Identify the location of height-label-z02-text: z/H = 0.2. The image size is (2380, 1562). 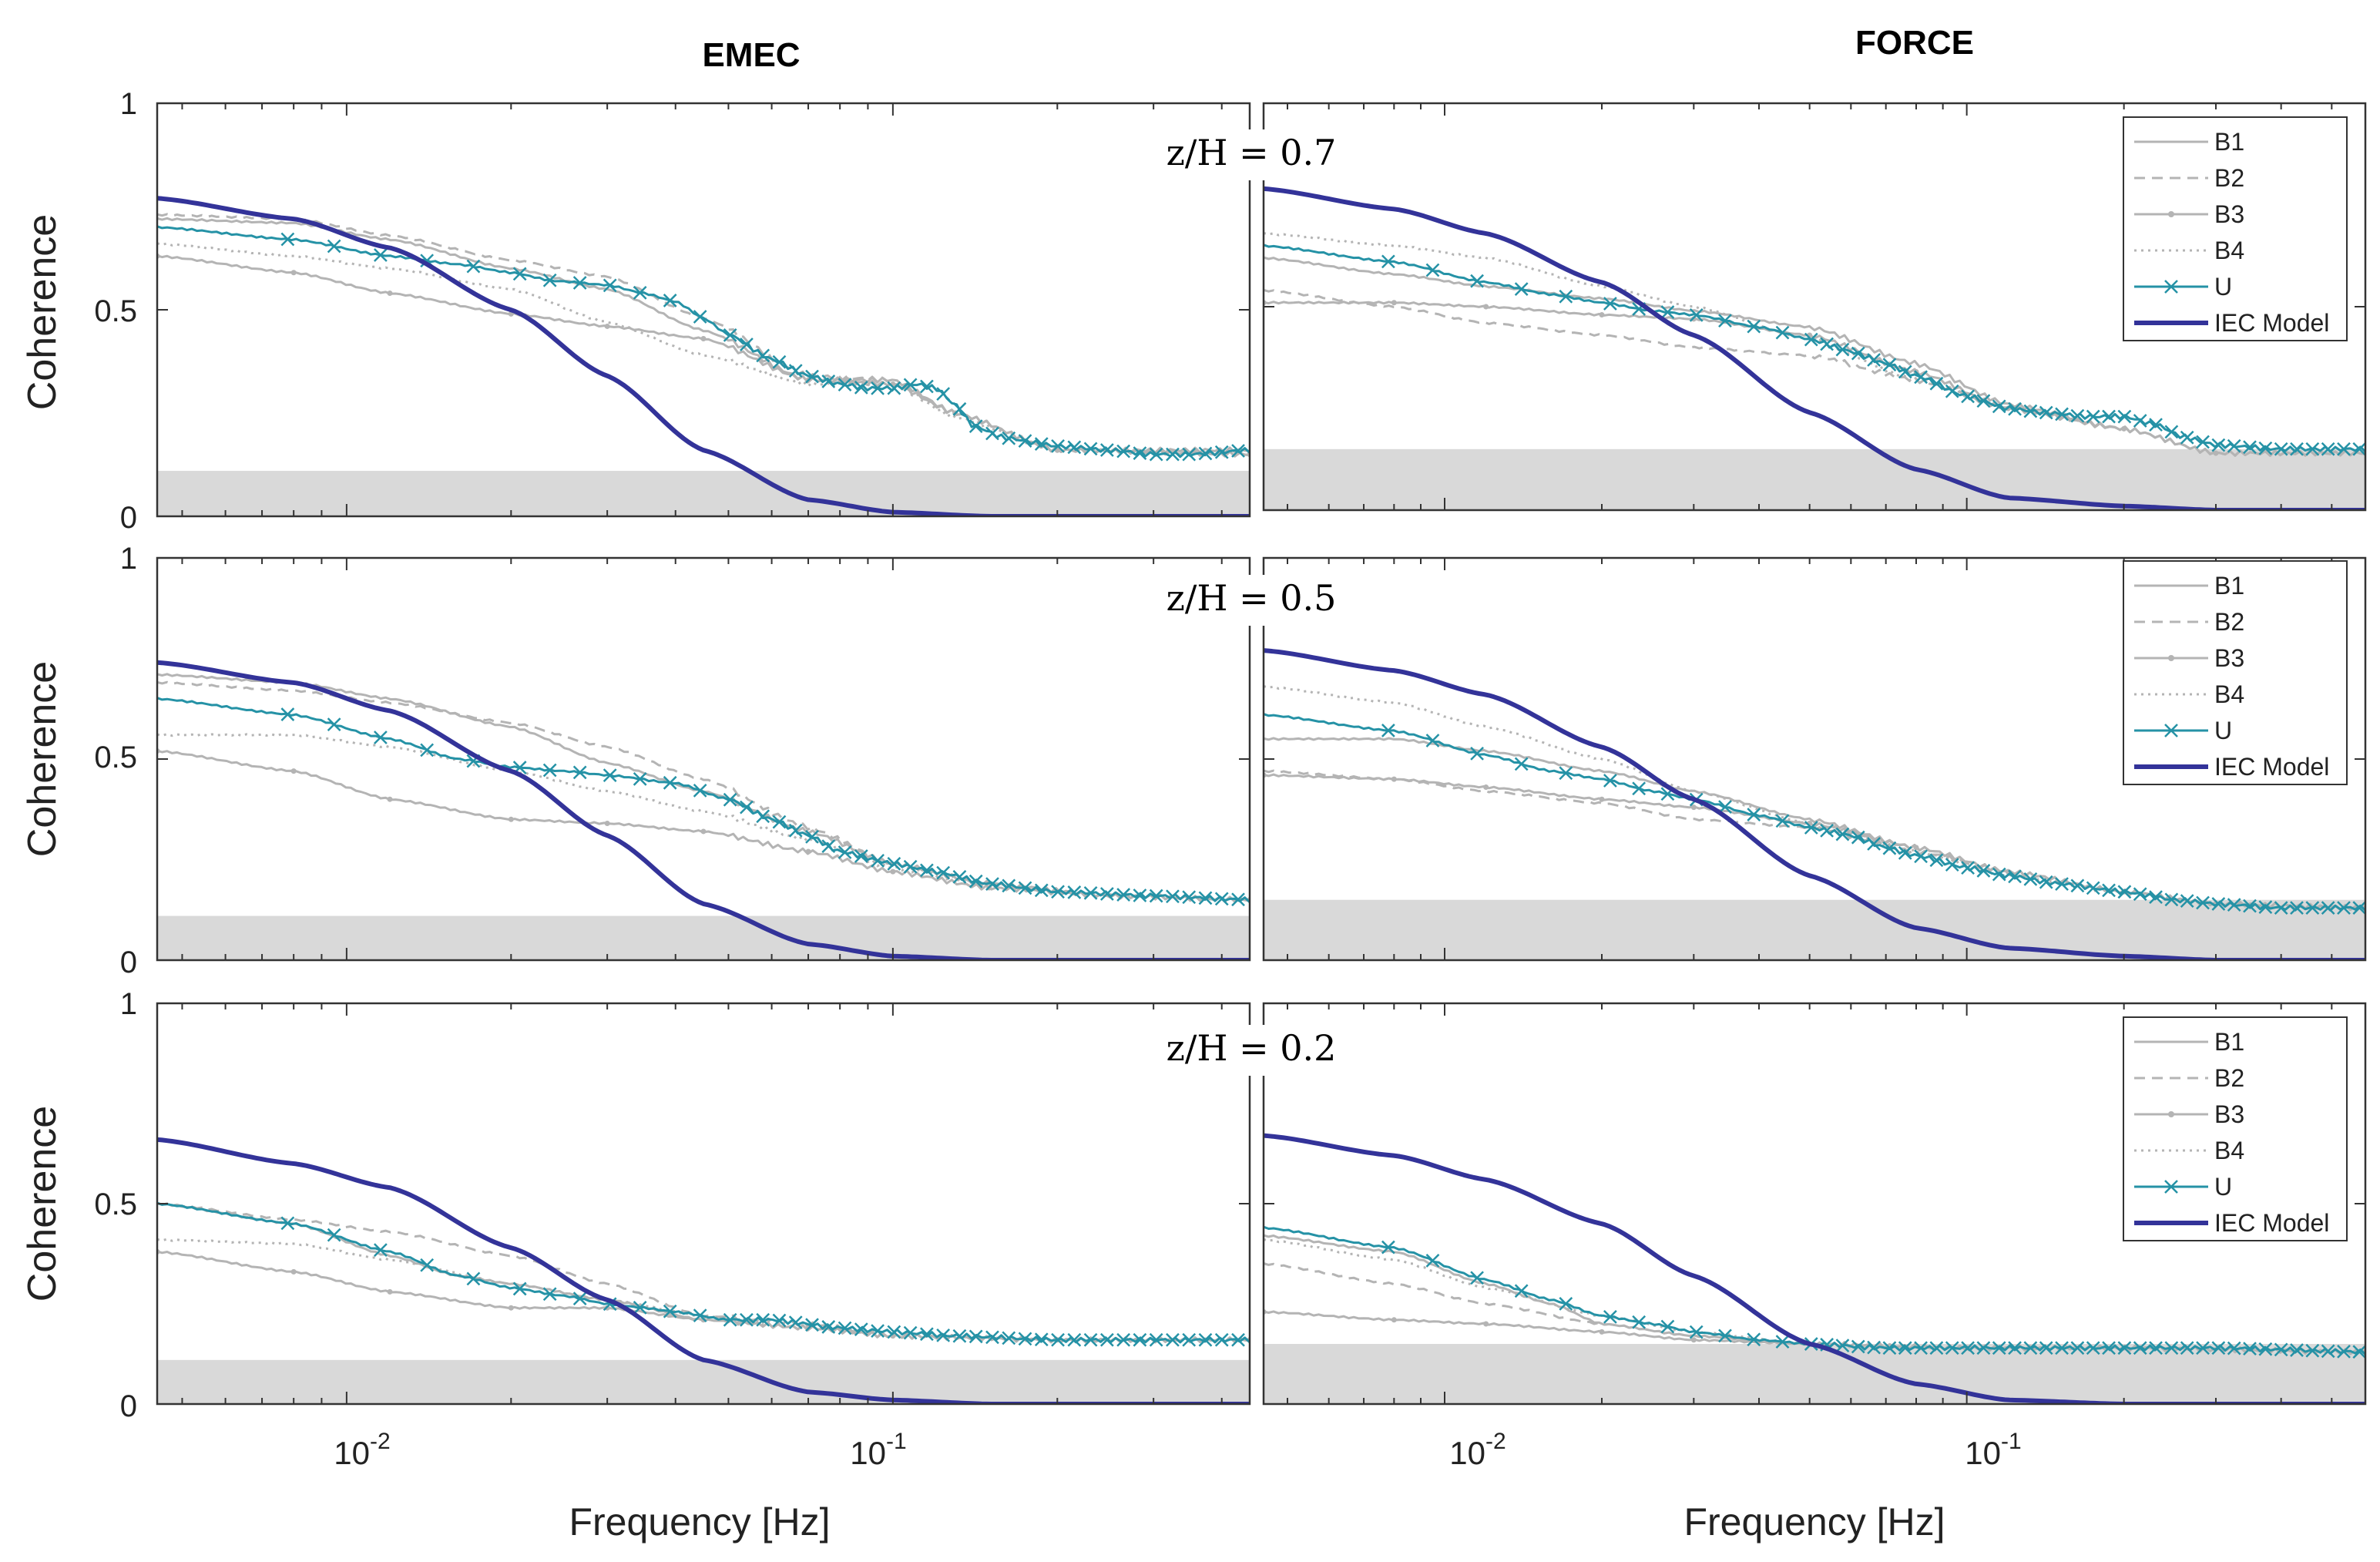
(1252, 1048).